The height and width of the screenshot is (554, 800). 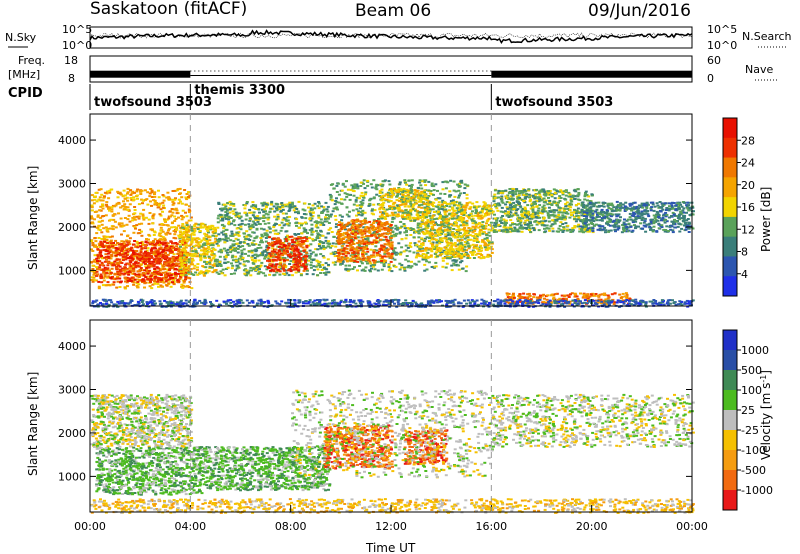 I want to click on nave-label: Nave, so click(x=759, y=69).